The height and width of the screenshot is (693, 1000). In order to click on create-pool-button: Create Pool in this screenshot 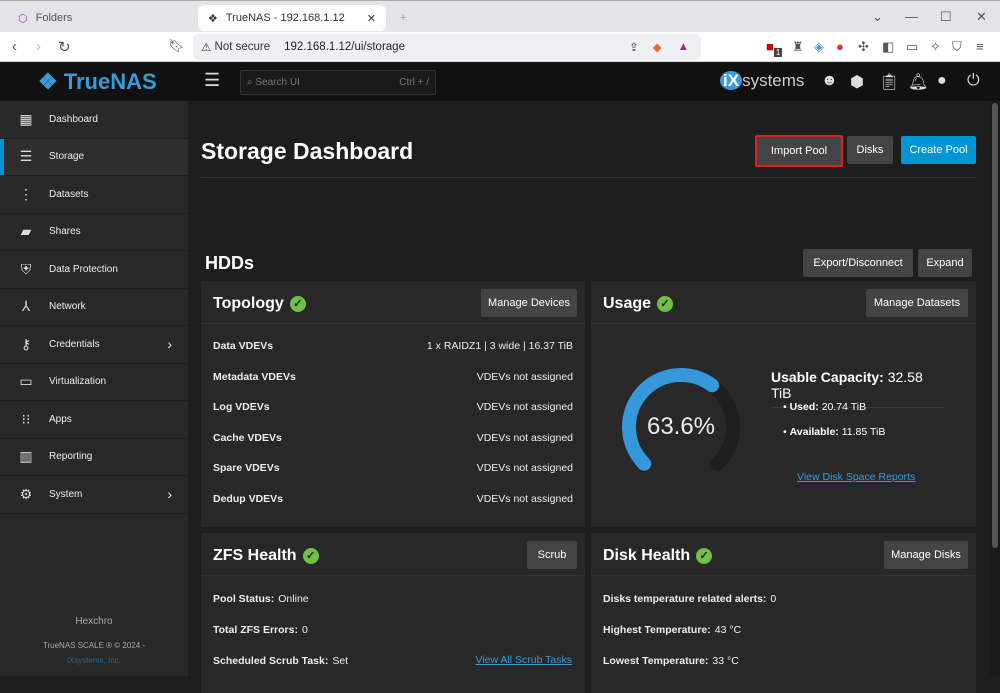, I will do `click(938, 150)`.